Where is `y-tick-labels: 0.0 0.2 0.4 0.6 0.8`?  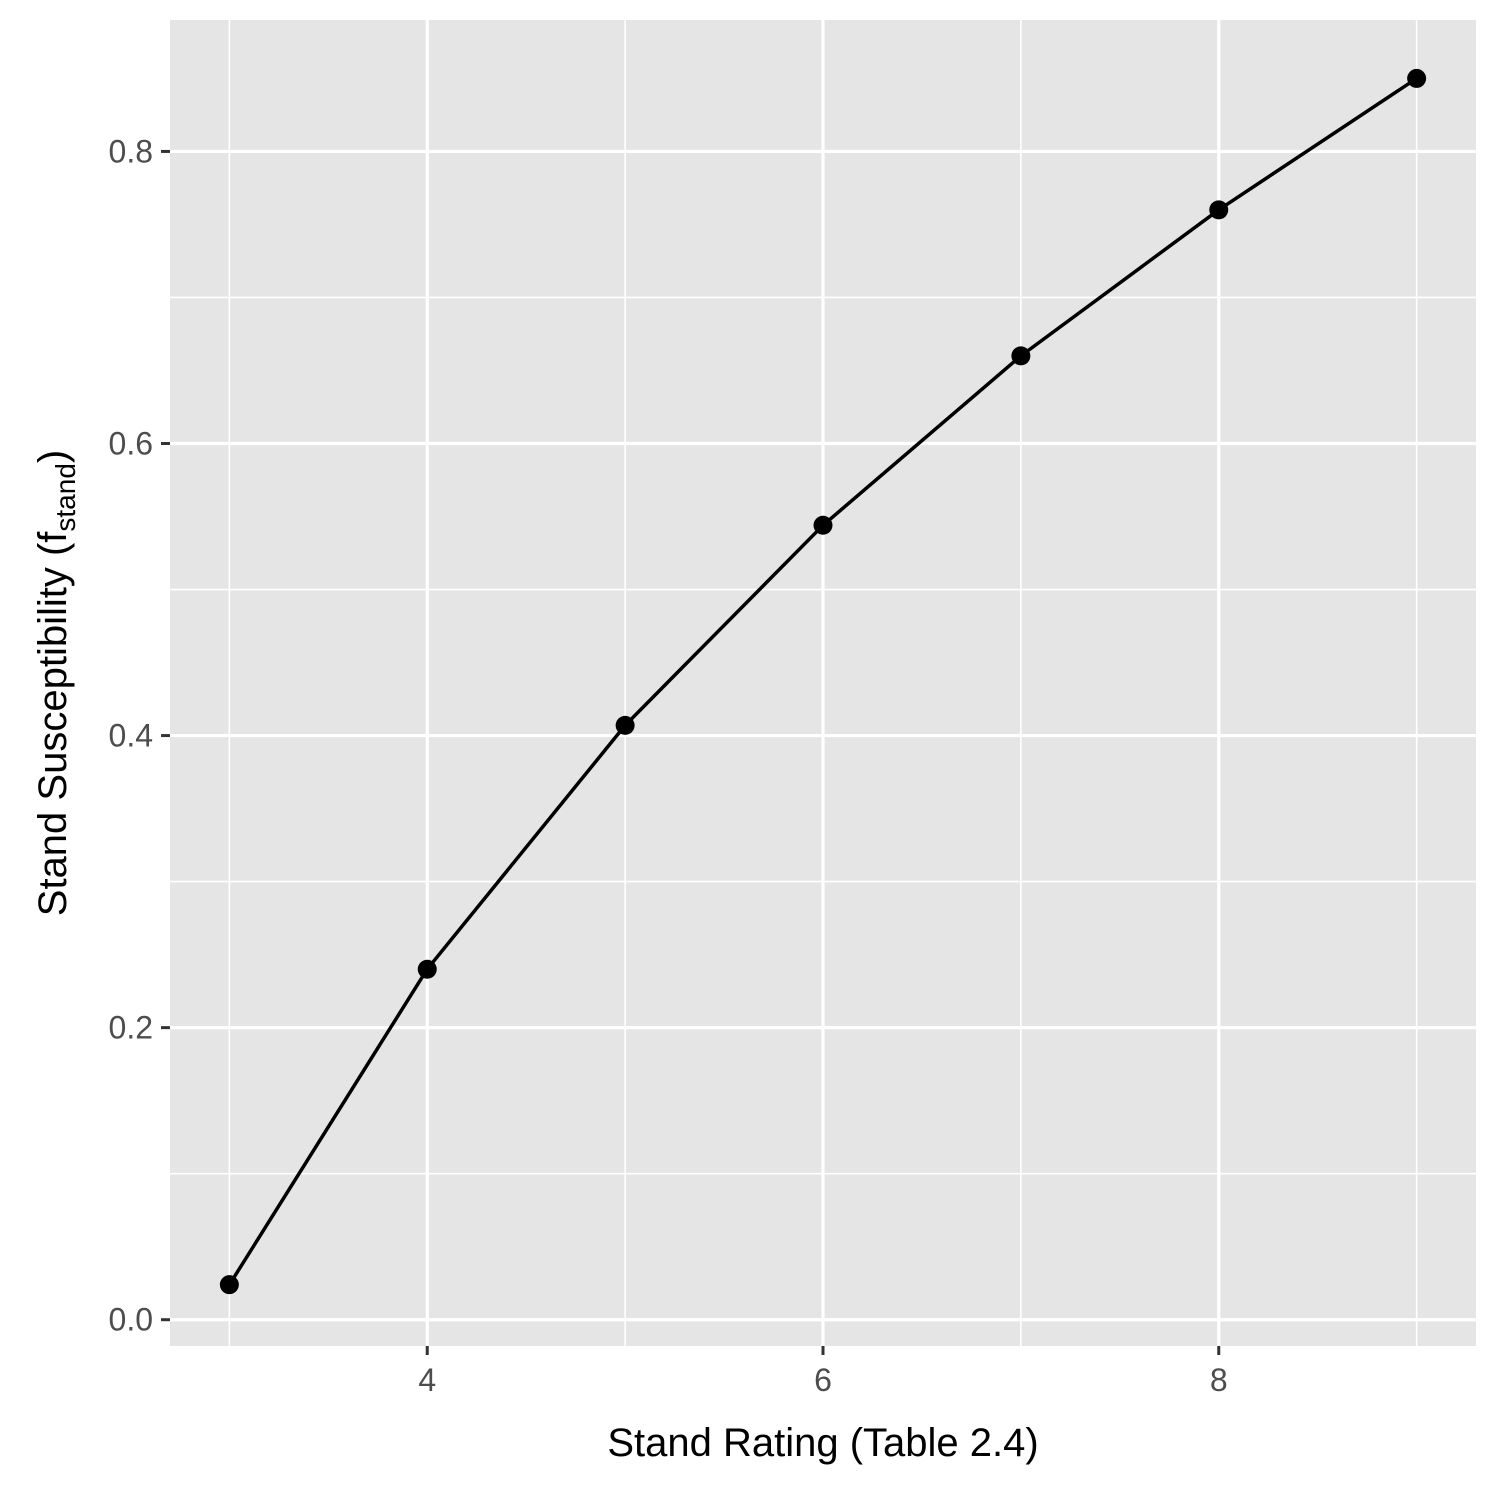
y-tick-labels: 0.0 0.2 0.4 0.6 0.8 is located at coordinates (131, 735).